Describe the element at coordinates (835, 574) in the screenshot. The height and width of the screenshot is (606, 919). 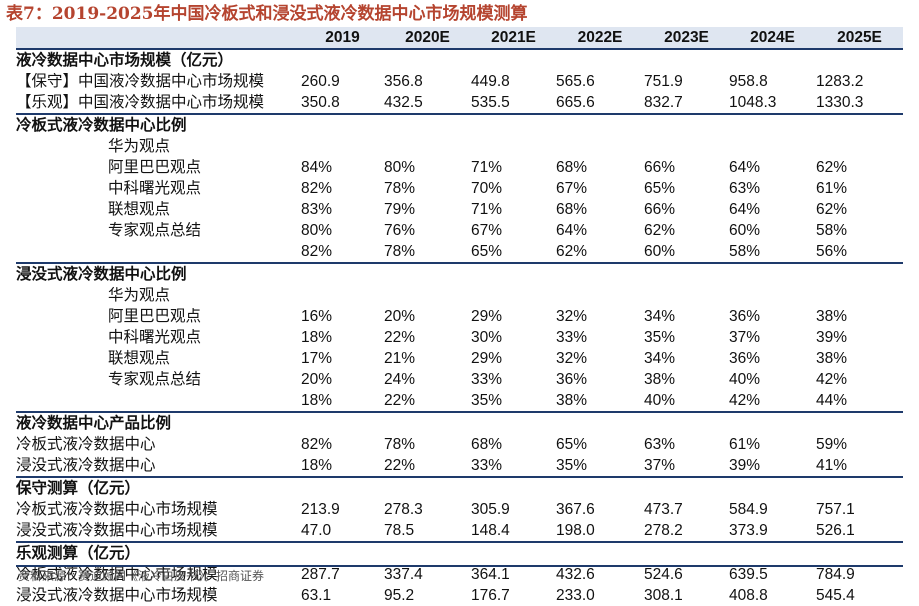
I see `value-cell: 784.9` at that location.